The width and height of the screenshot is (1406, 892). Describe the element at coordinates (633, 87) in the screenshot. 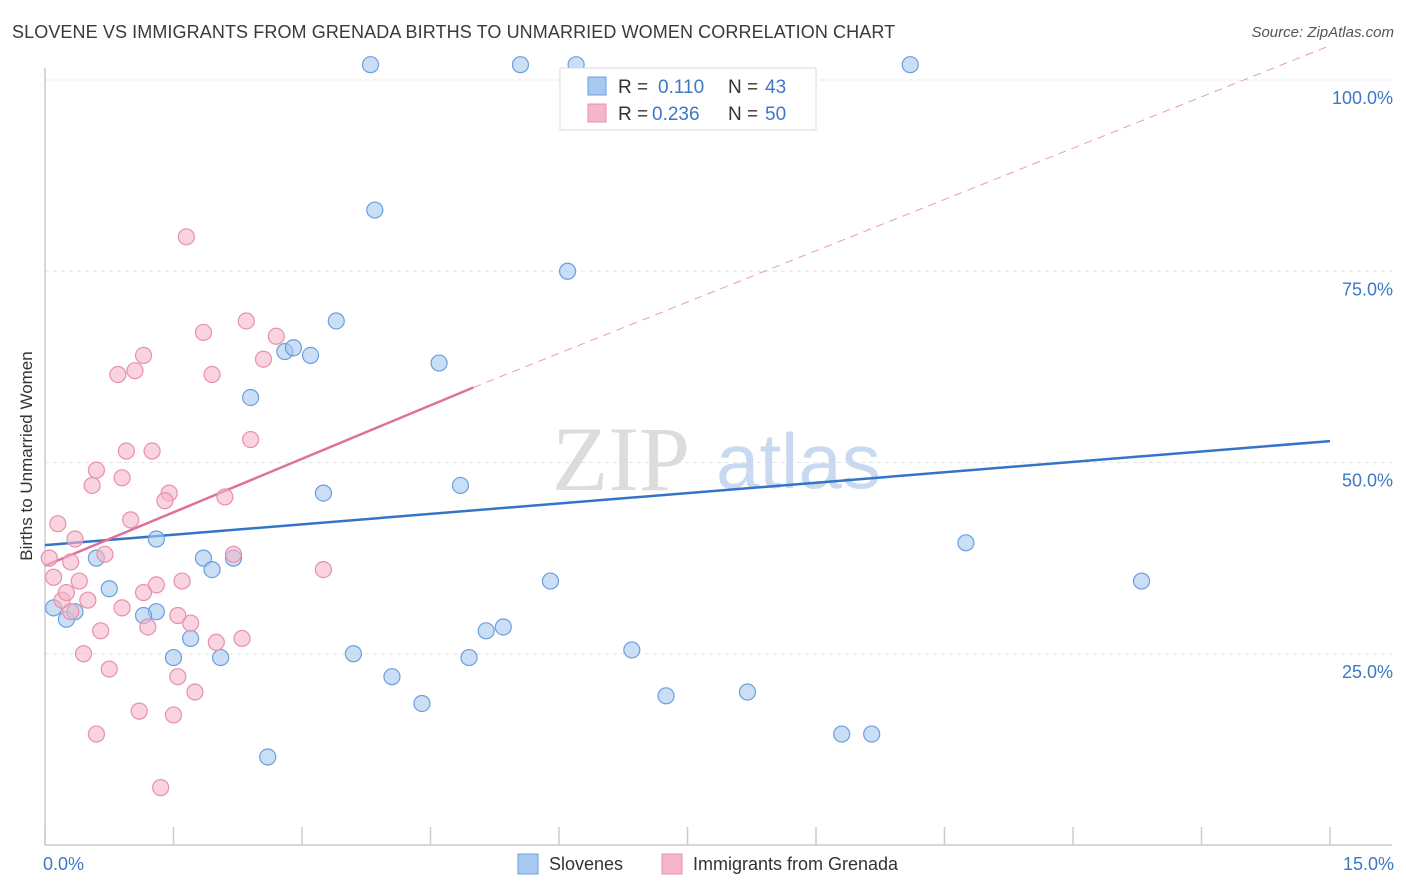

I see `legend-r-label-1: R =` at that location.